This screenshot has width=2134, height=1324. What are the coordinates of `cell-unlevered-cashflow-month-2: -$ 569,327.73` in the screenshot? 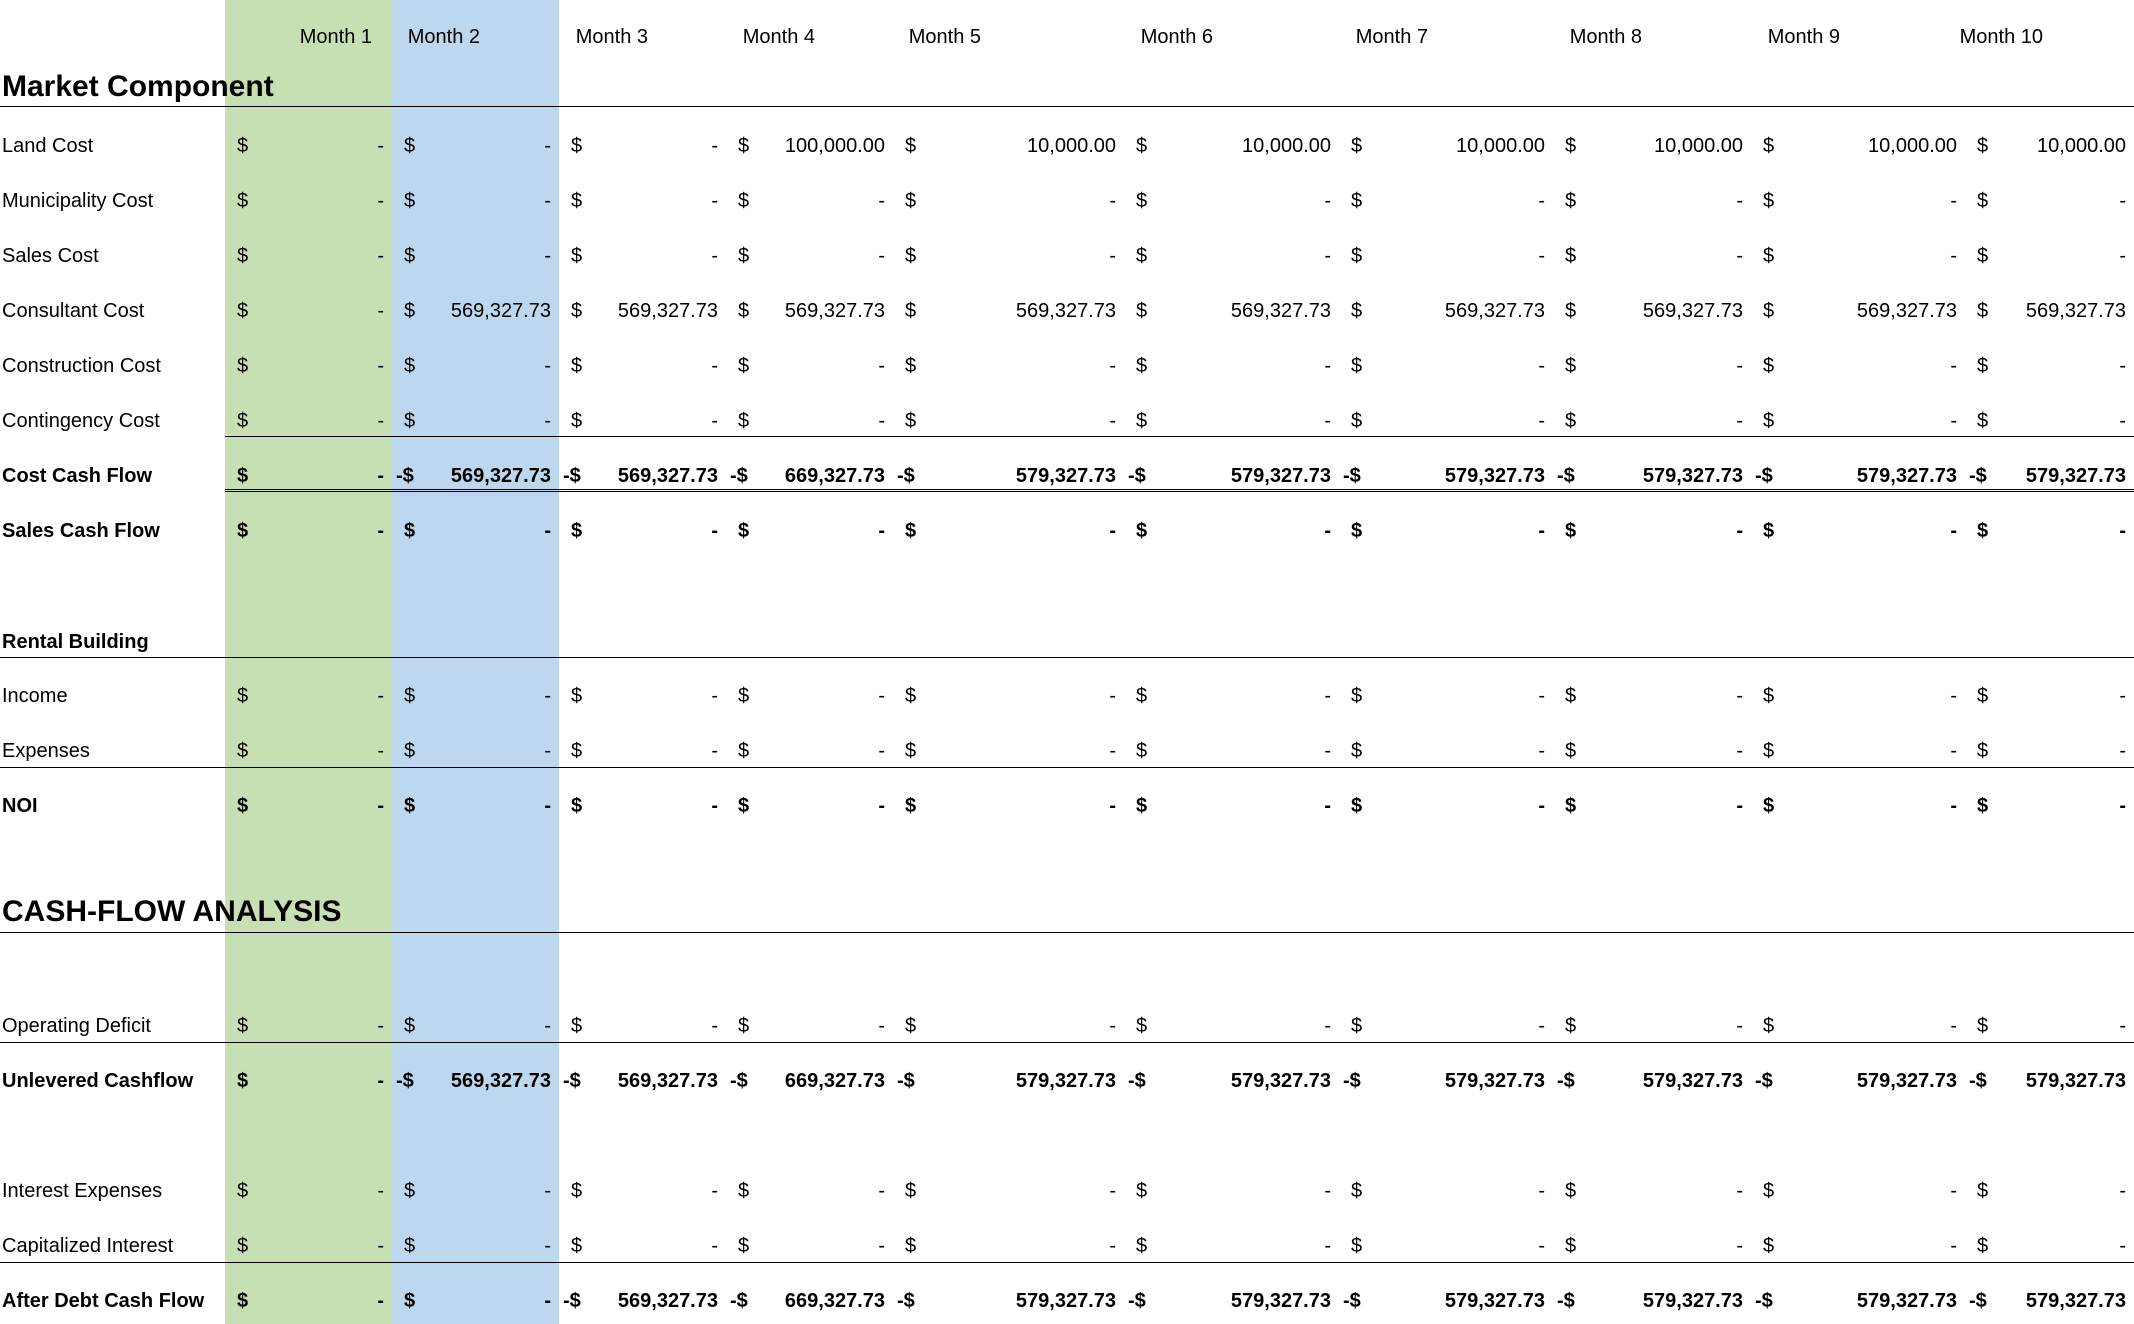 It's located at (477, 1085).